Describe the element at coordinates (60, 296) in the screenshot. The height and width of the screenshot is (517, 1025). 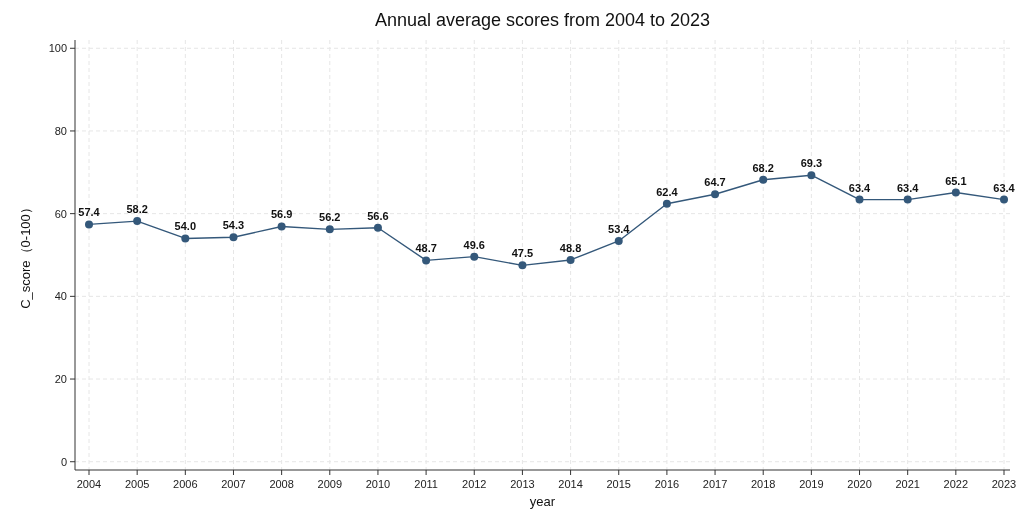
I see `y-tick-label: 40` at that location.